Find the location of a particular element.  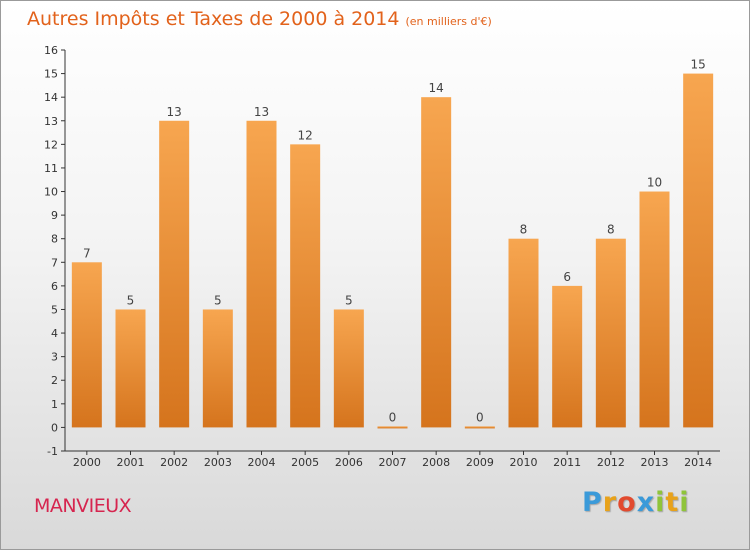

logo-letter: x is located at coordinates (646, 502).